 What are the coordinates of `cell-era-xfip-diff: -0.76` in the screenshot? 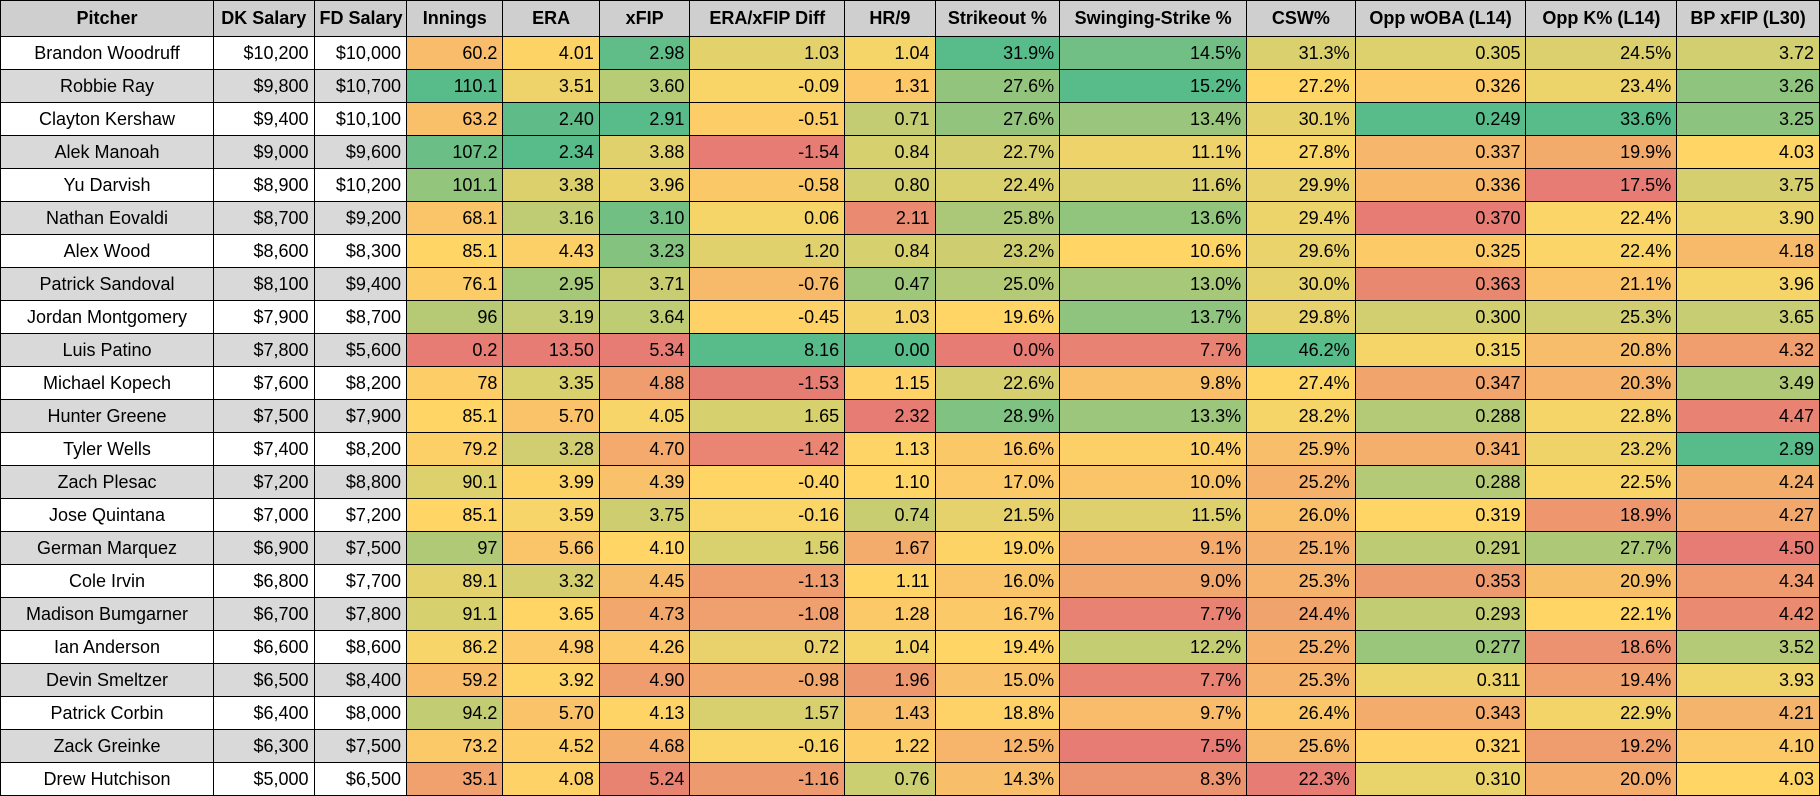 It's located at (767, 284).